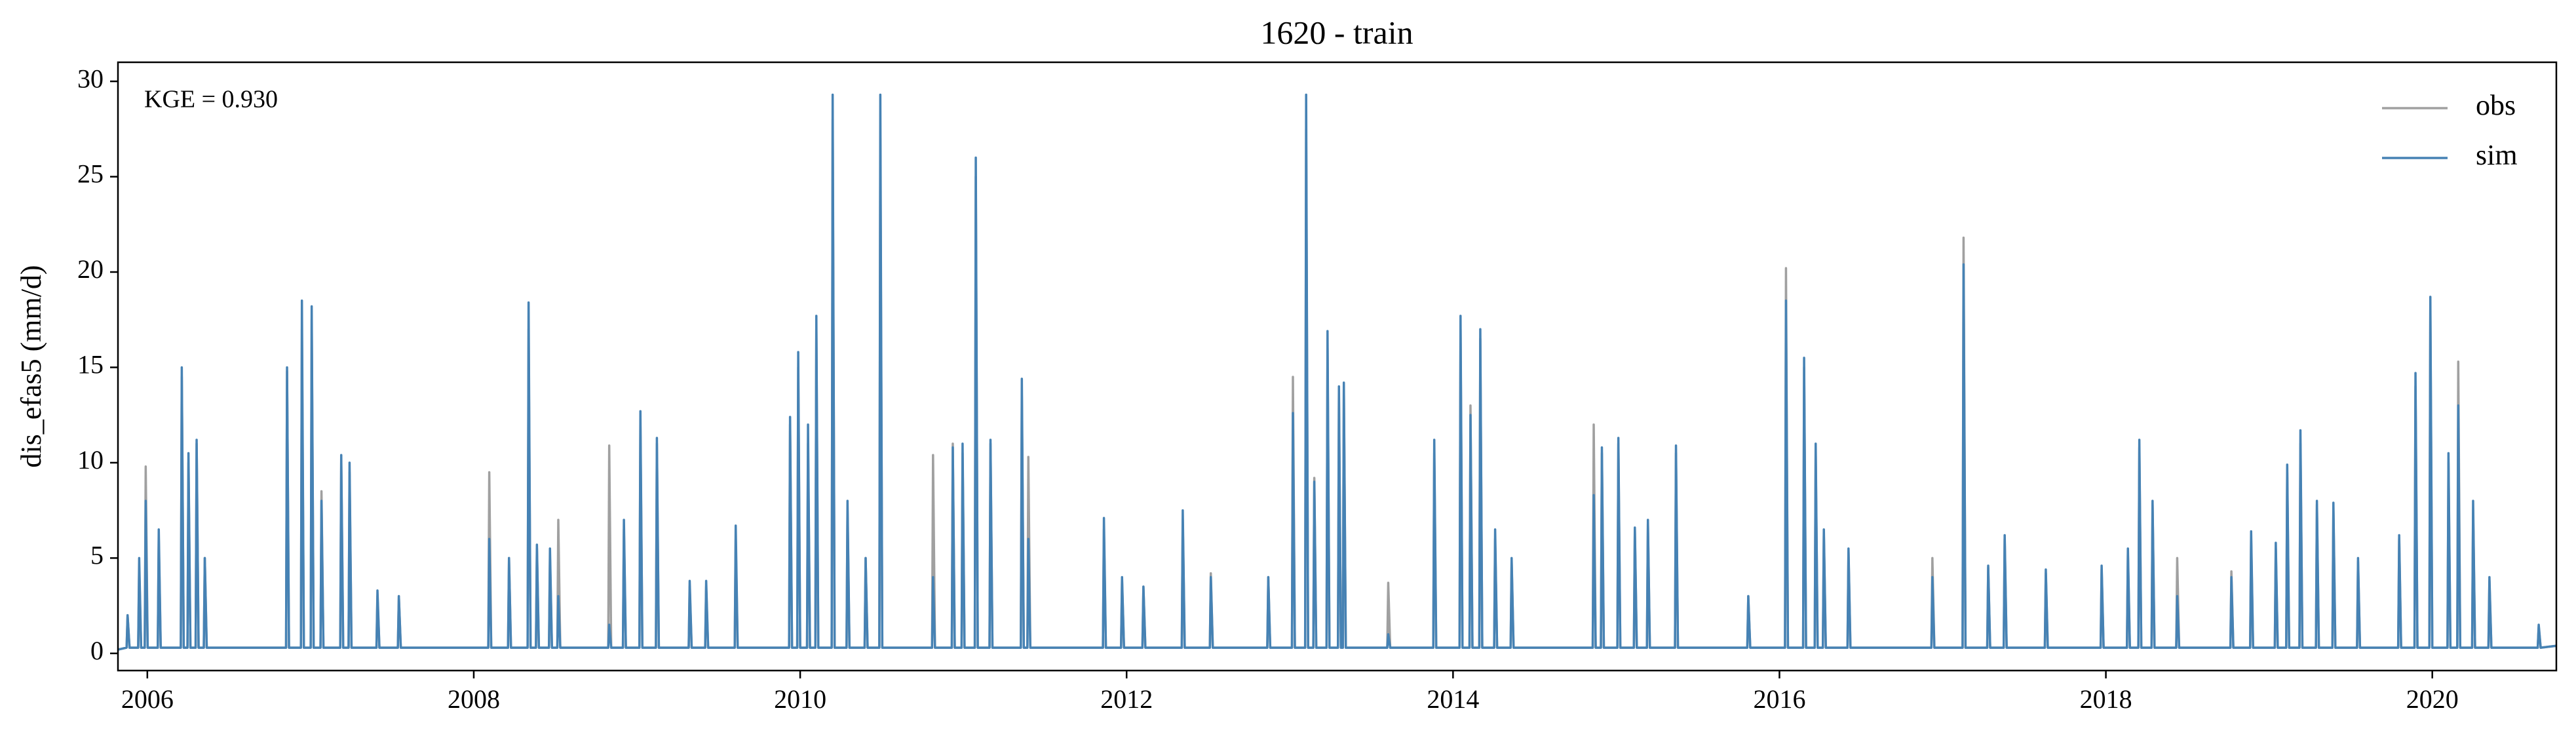 This screenshot has height=742, width=2576. What do you see at coordinates (90, 365) in the screenshot?
I see `y-tick-label: 15` at bounding box center [90, 365].